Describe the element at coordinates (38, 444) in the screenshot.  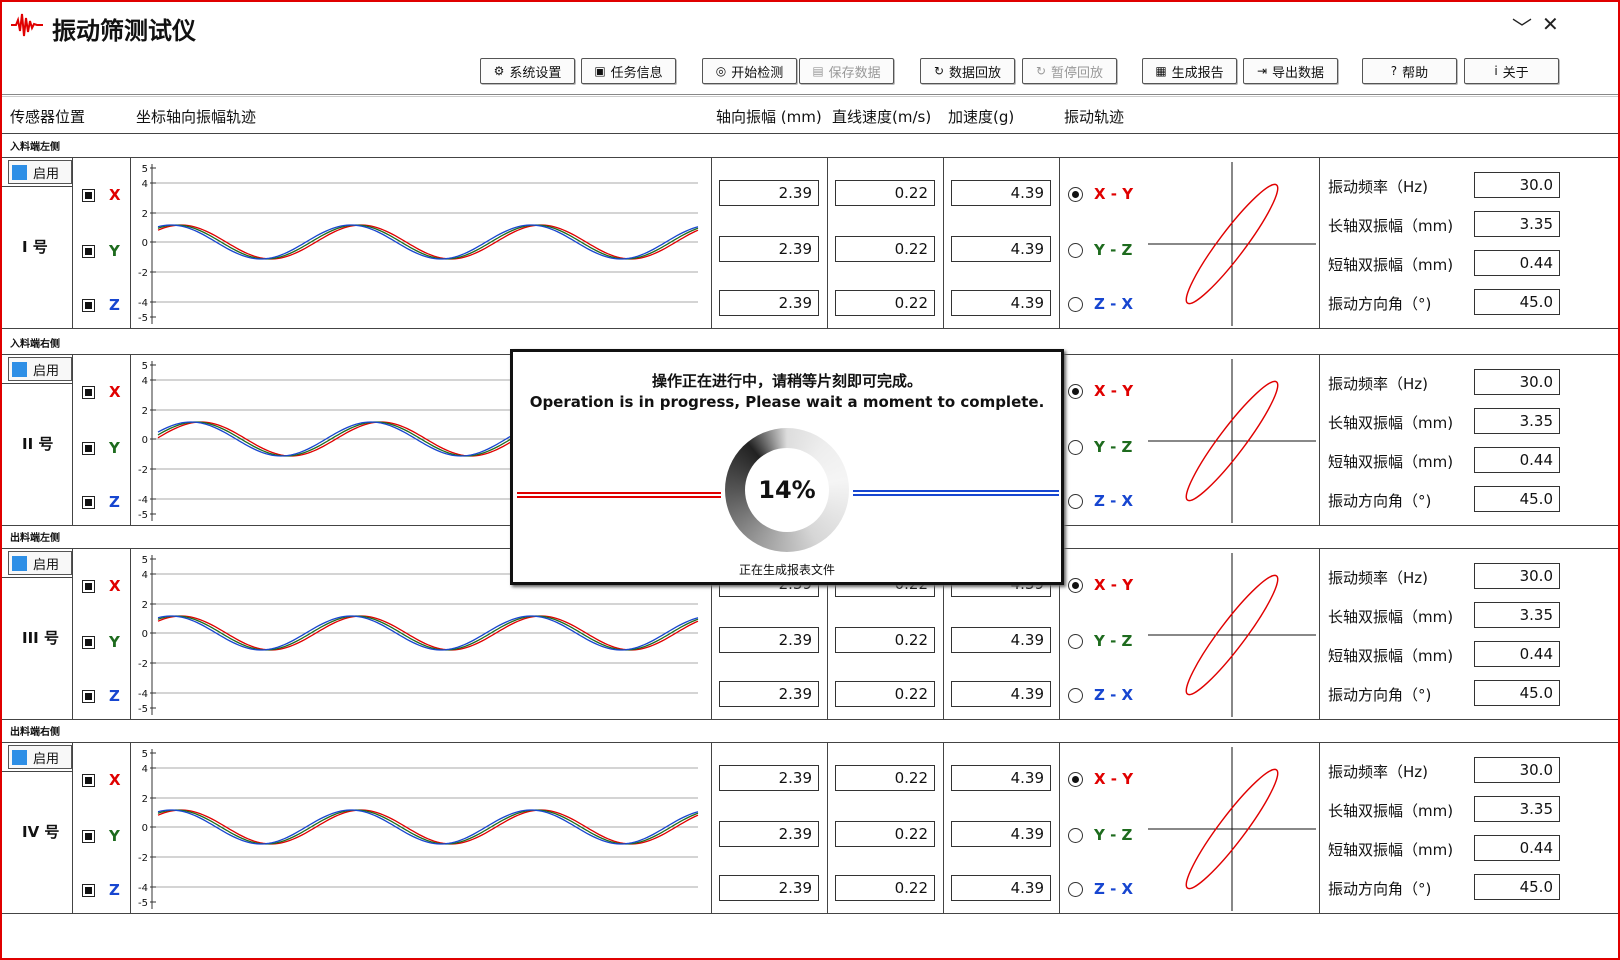
I see `sensor-name: II 号` at that location.